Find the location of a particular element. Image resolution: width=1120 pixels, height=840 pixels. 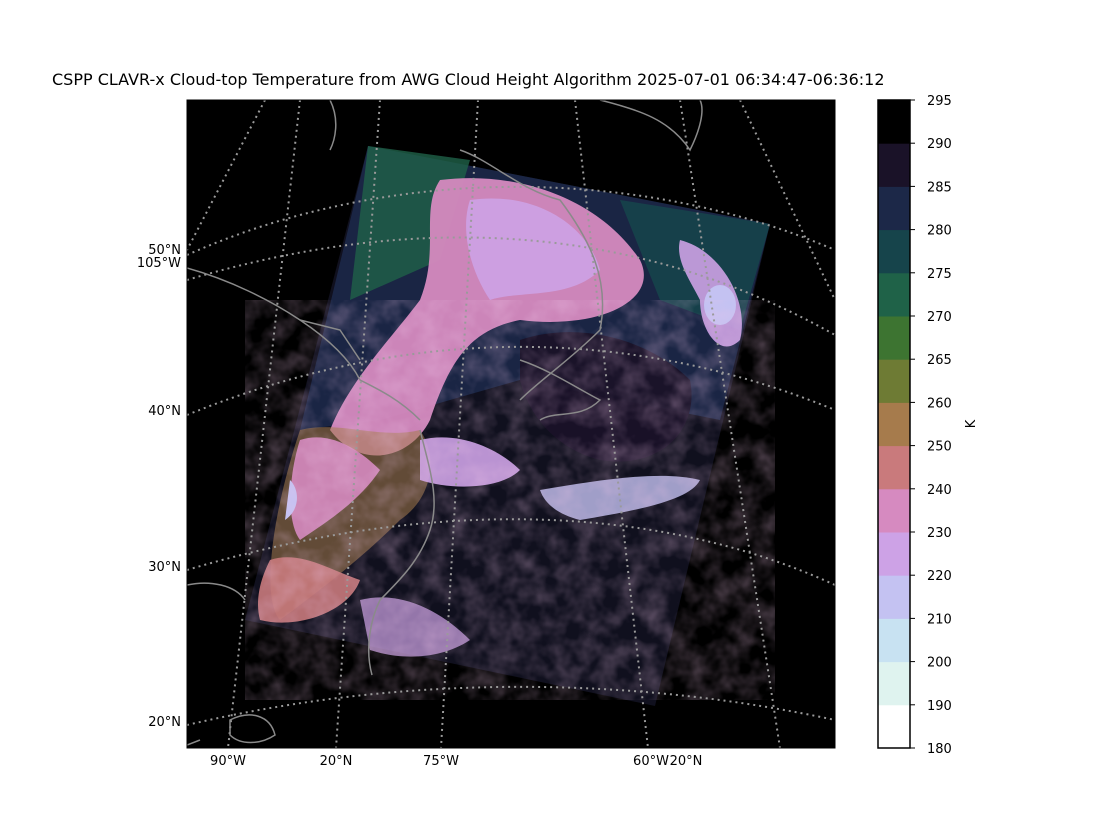

colorbar-tick-label: 295 is located at coordinates (939, 101).